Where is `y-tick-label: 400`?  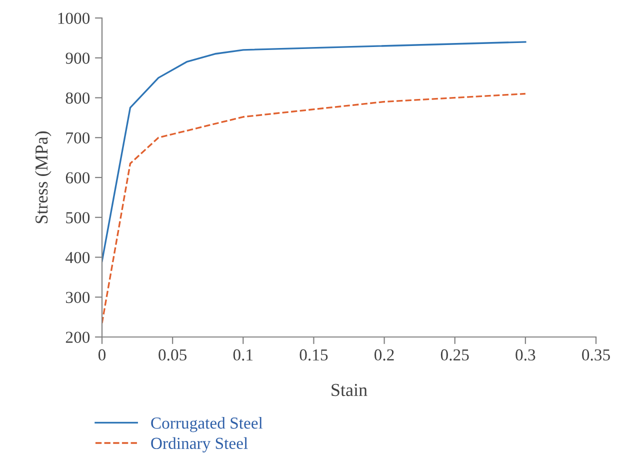 y-tick-label: 400 is located at coordinates (78, 258).